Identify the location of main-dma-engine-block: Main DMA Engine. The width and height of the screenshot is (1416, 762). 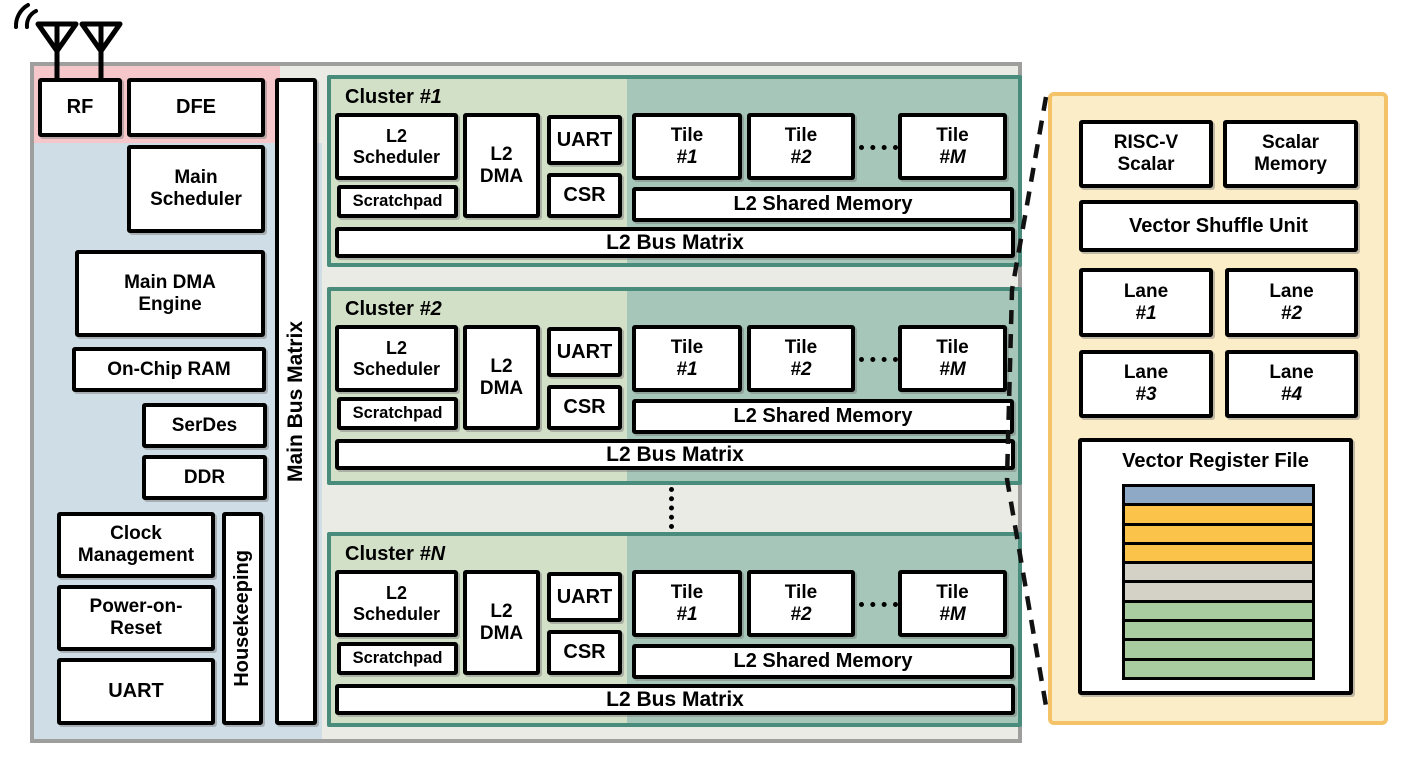
(170, 293).